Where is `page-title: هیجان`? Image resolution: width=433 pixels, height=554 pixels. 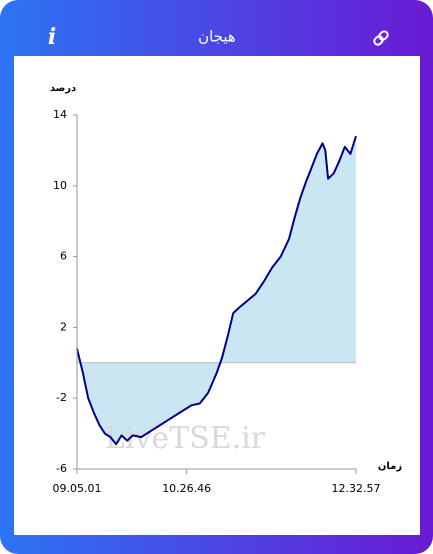 page-title: هیجان is located at coordinates (217, 37).